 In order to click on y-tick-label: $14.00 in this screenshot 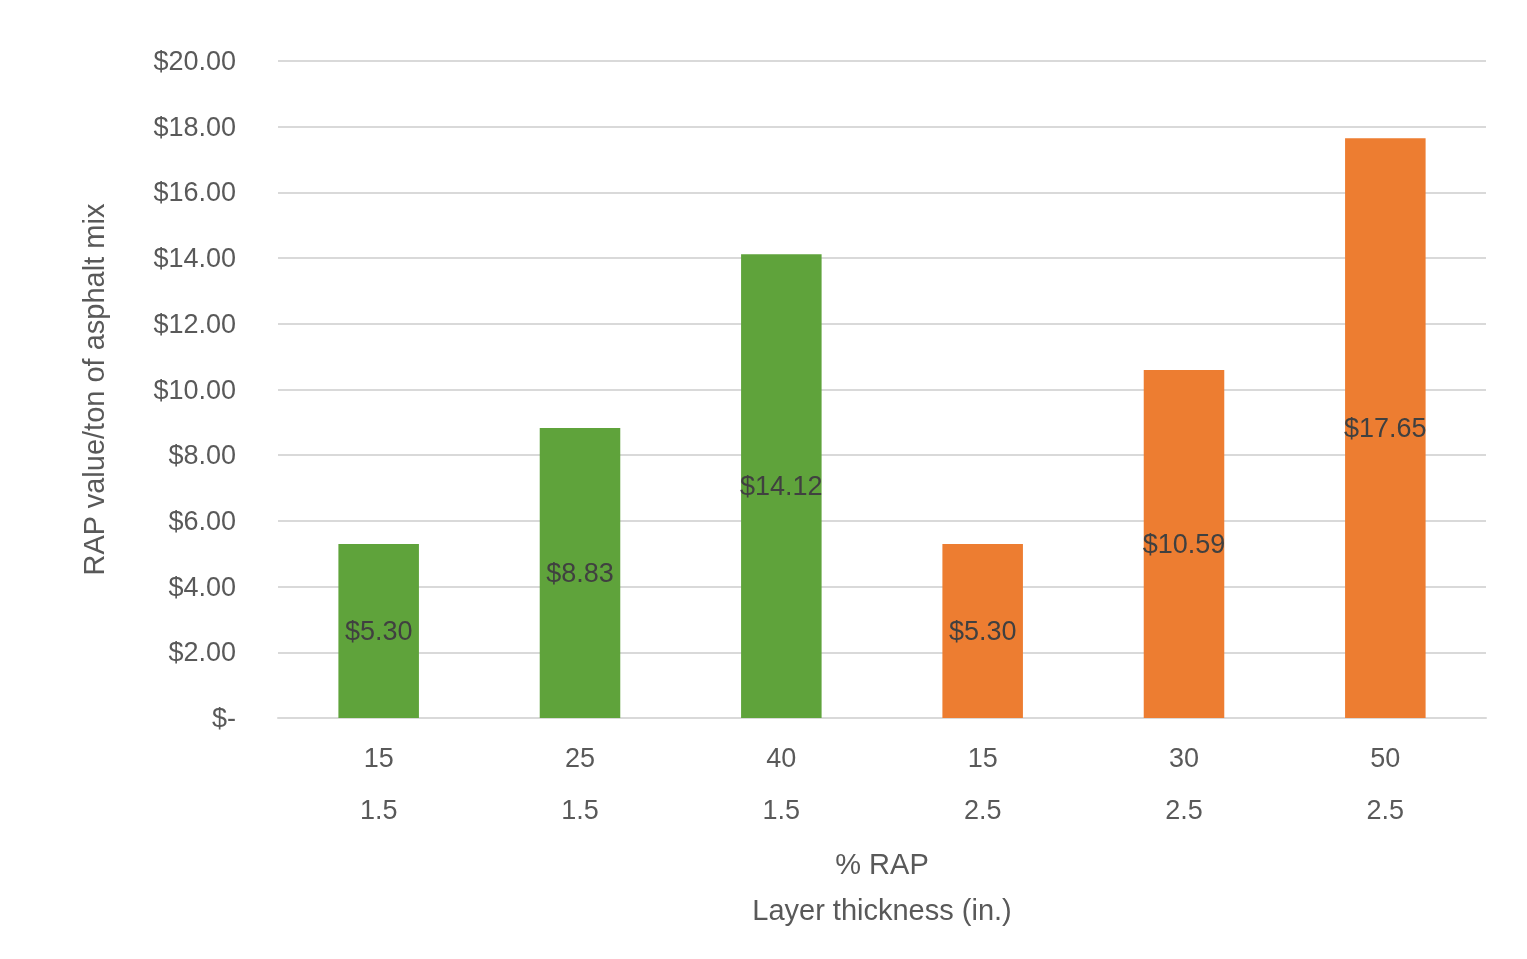, I will do `click(194, 258)`.